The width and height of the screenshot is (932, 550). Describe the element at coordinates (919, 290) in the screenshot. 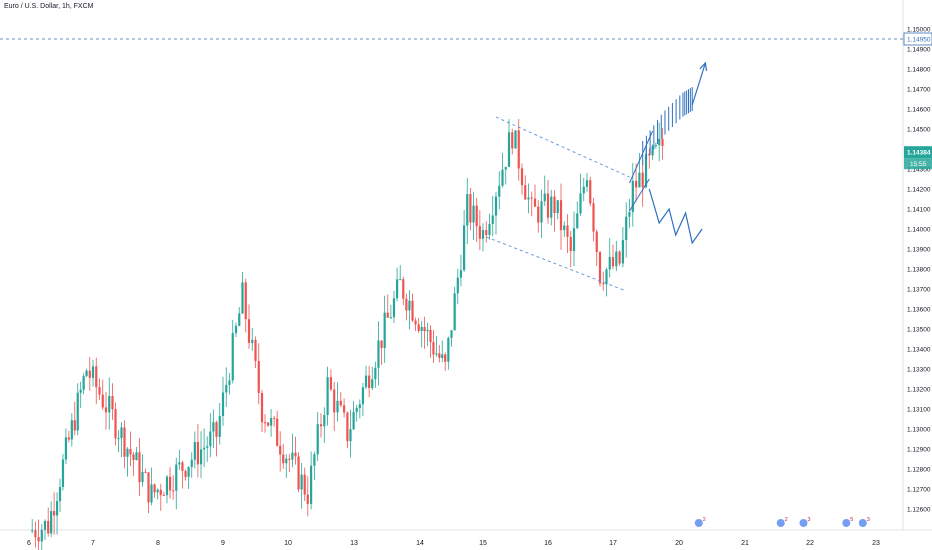

I see `price-tick-label: 1.13700` at that location.